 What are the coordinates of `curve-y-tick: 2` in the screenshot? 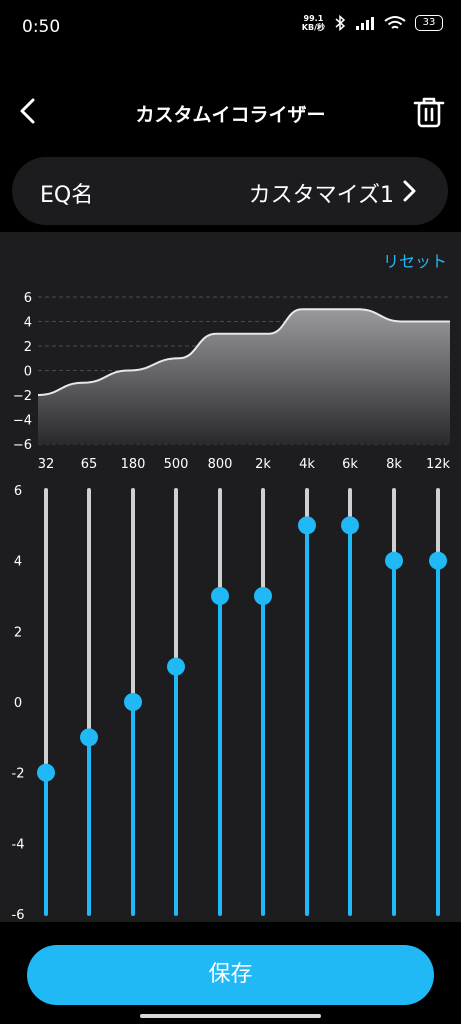 It's located at (28, 347).